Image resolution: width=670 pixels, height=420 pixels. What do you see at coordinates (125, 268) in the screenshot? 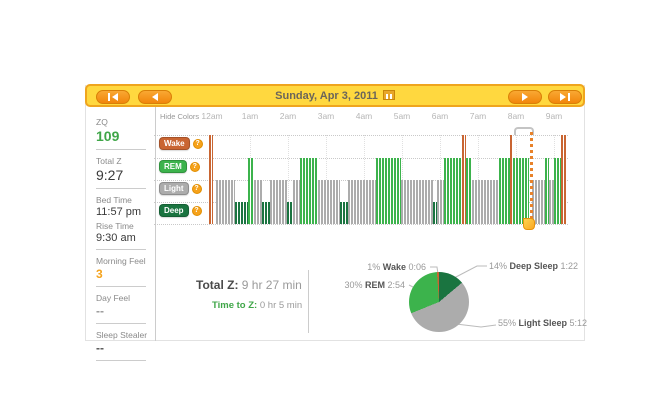
I see `stat-group: Morning Feel 3` at bounding box center [125, 268].